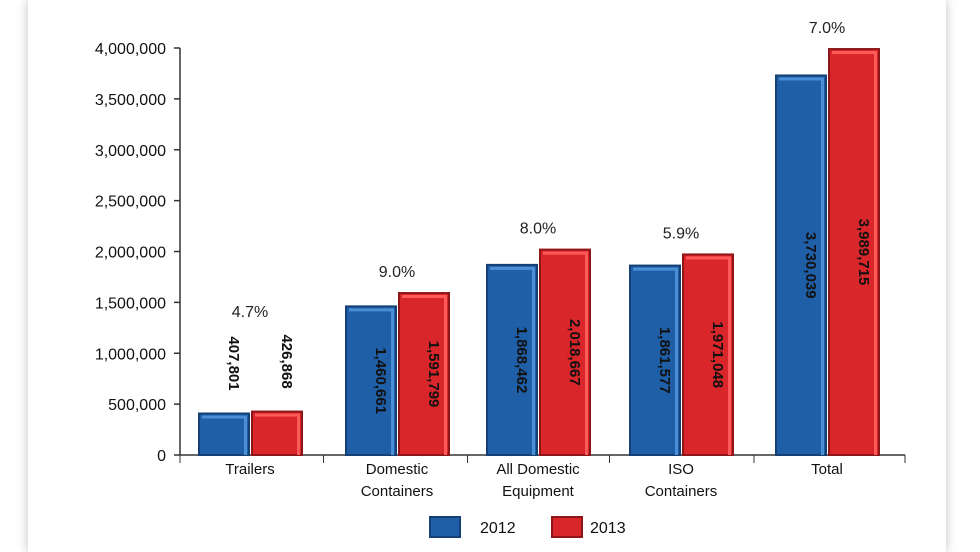  What do you see at coordinates (397, 272) in the screenshot?
I see `growth-label: 9.0%` at bounding box center [397, 272].